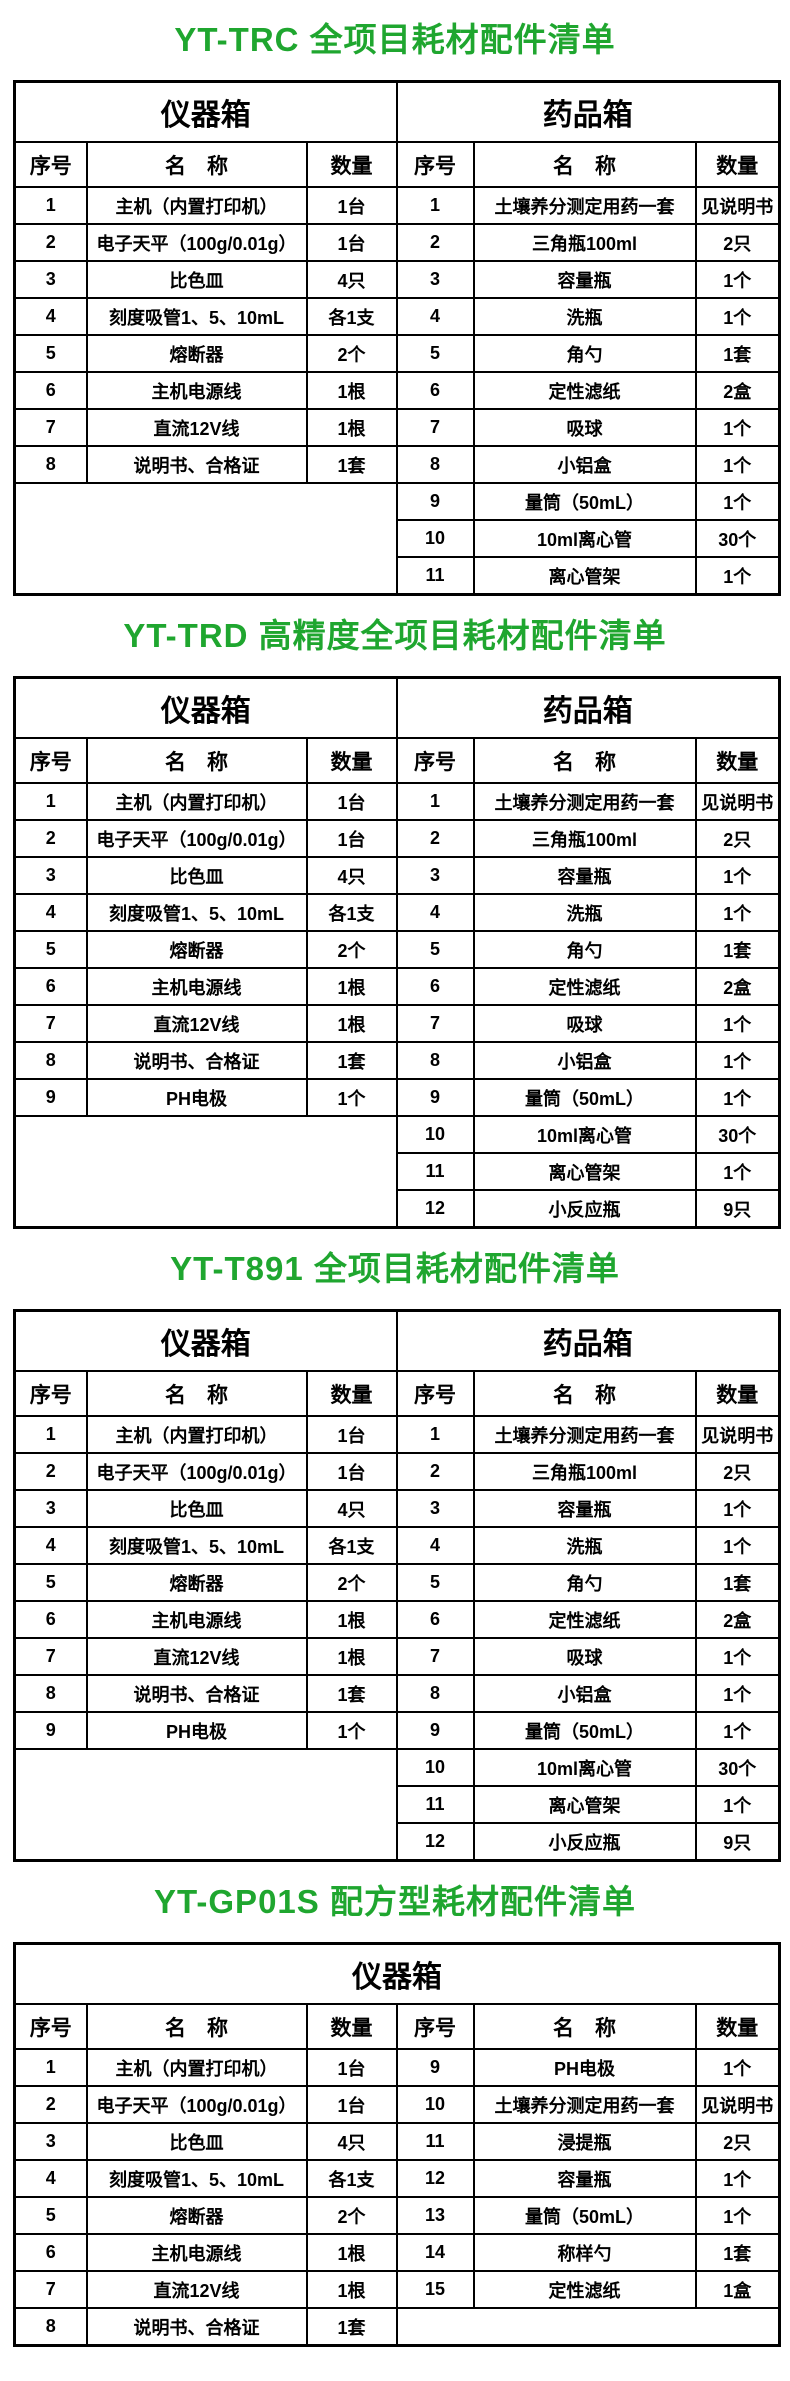  What do you see at coordinates (196, 1097) in the screenshot?
I see `item-name-cell: PH电极` at bounding box center [196, 1097].